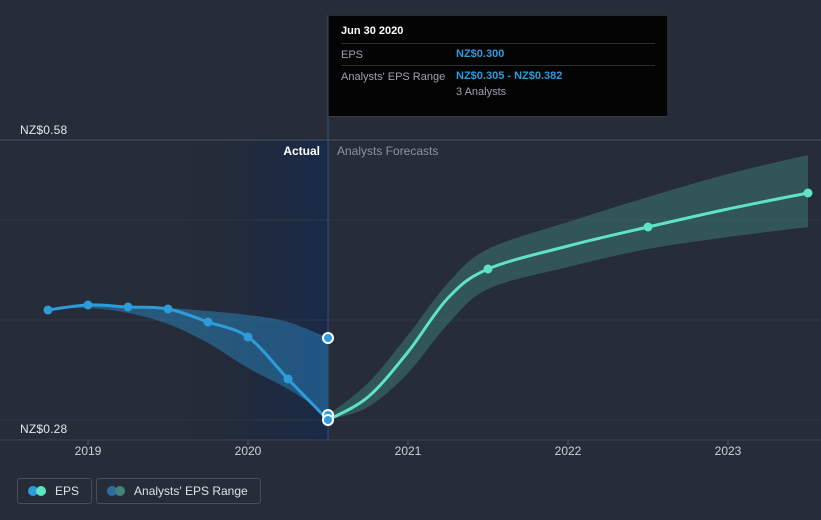  What do you see at coordinates (509, 76) in the screenshot?
I see `tooltip-range-value: NZ$0.305 - NZ$0.382` at bounding box center [509, 76].